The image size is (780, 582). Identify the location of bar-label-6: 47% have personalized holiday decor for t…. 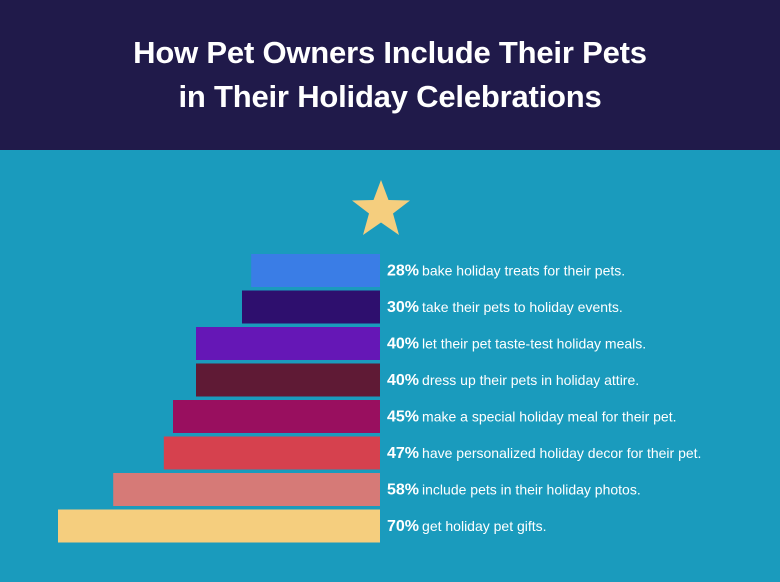
(544, 453).